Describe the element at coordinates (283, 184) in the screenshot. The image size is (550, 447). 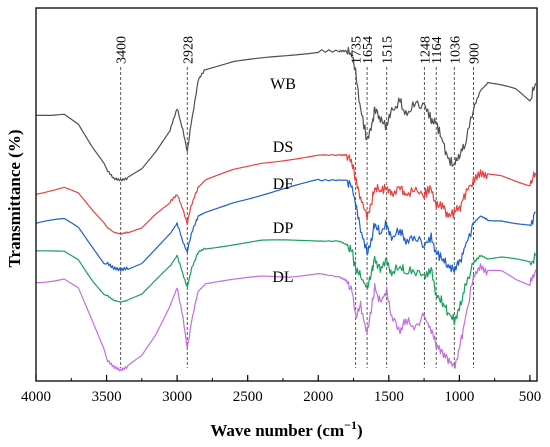
I see `series-label-df: DF` at that location.